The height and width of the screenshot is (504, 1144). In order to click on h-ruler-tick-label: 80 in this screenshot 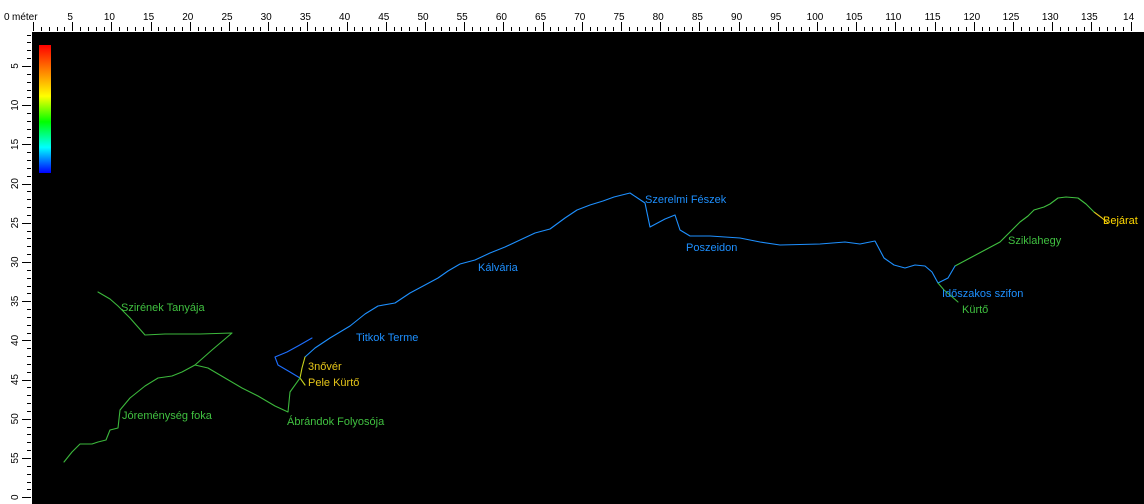, I will do `click(659, 17)`.